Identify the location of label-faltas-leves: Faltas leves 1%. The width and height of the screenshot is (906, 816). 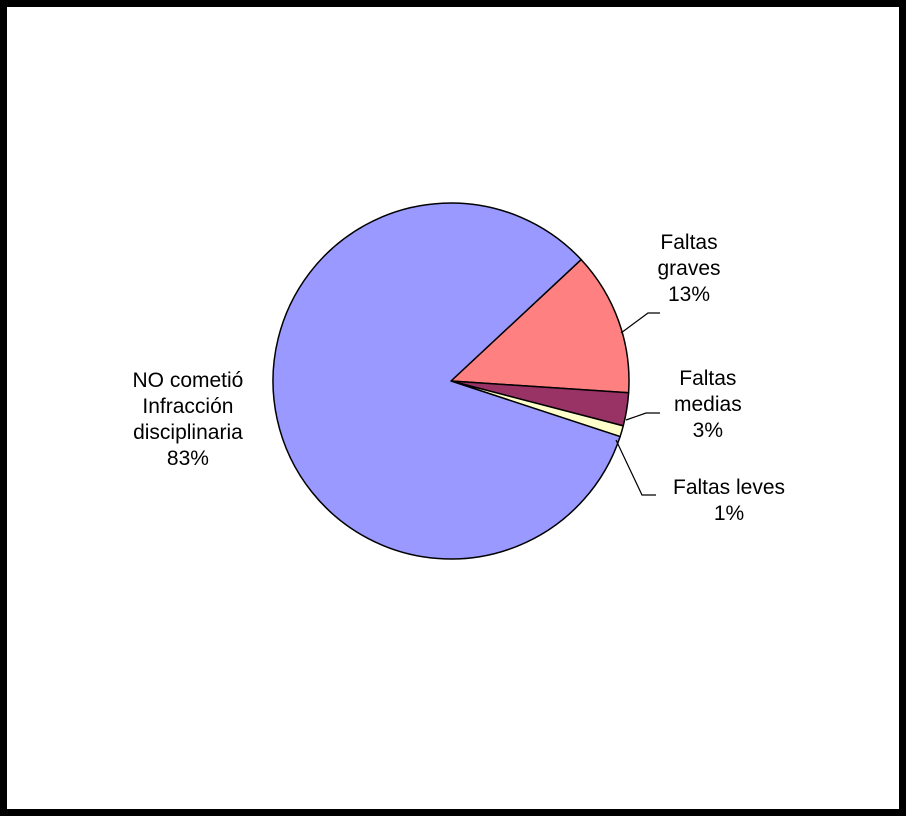
(729, 501).